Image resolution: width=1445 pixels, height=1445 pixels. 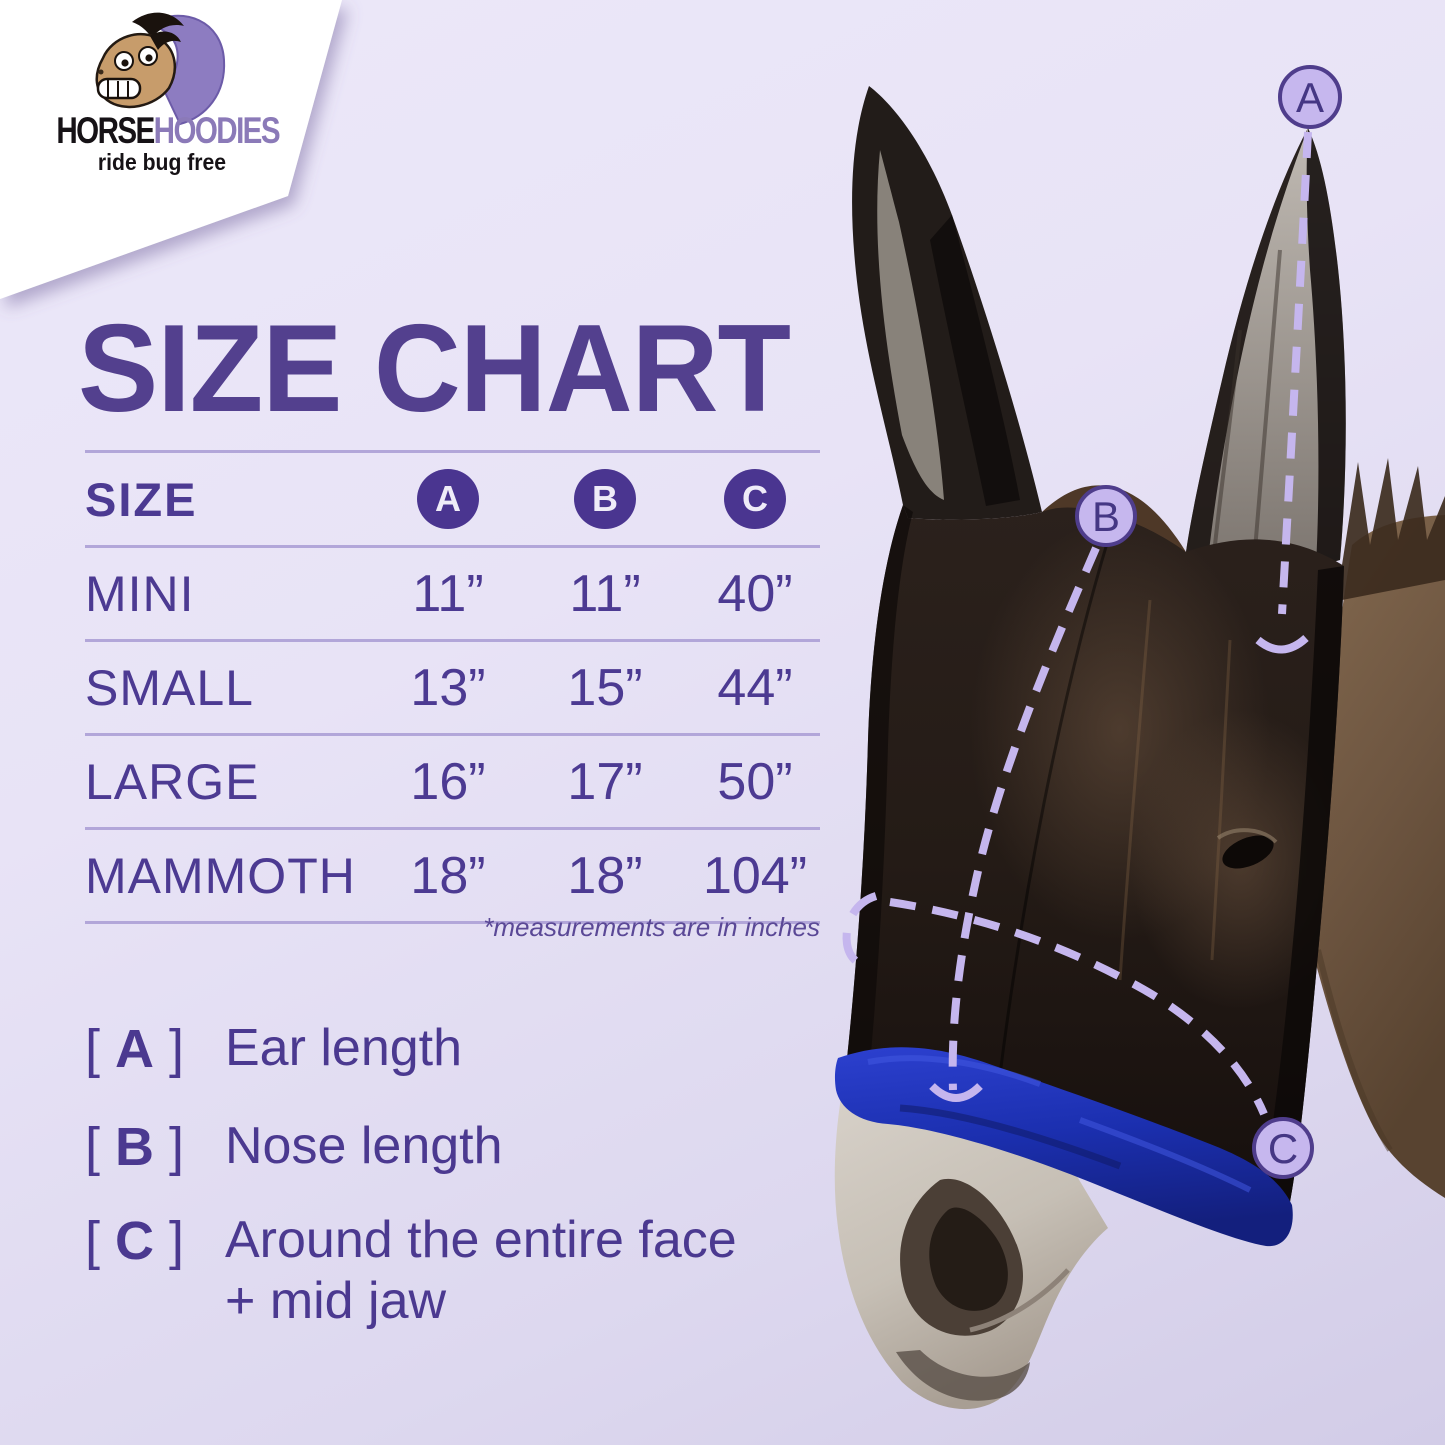 What do you see at coordinates (605, 687) in the screenshot?
I see `value-b: 15”` at bounding box center [605, 687].